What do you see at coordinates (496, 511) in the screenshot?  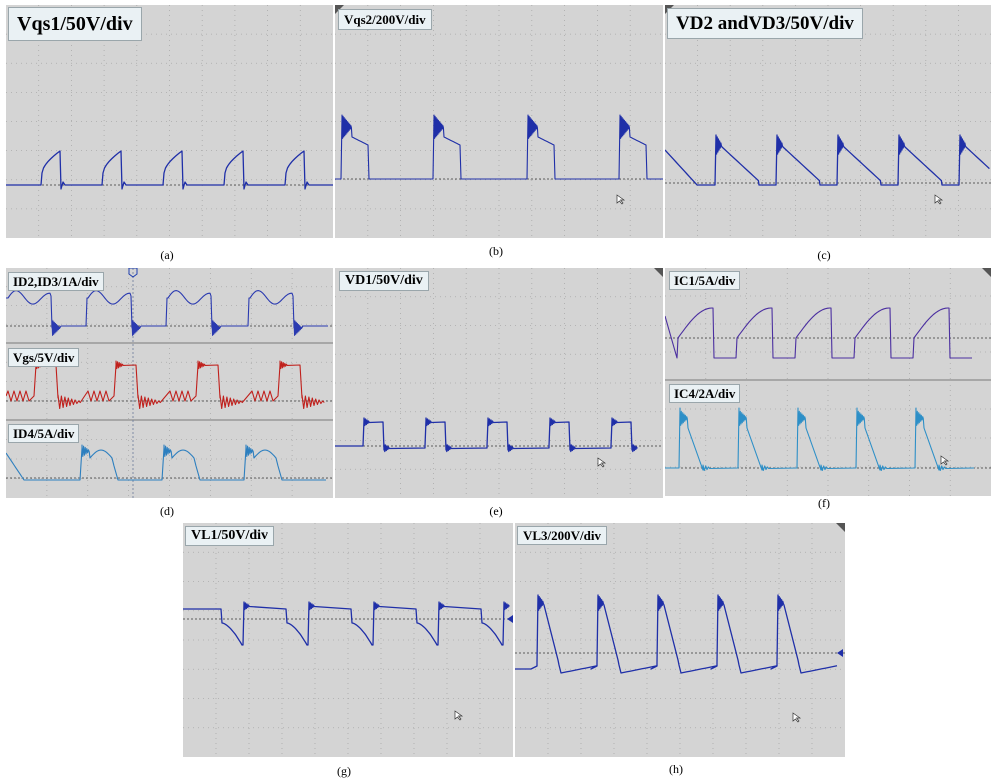 I see `caption-e: (e)` at bounding box center [496, 511].